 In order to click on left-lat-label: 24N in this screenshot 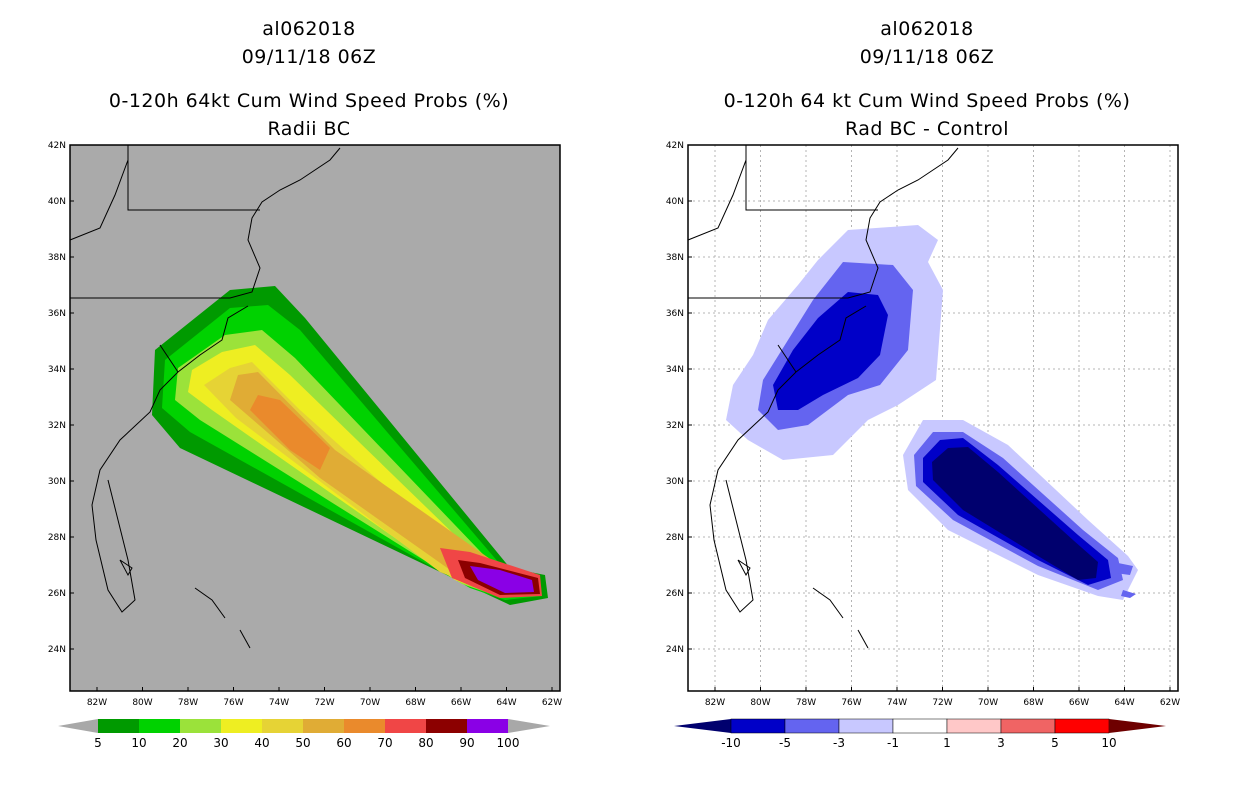, I will do `click(57, 650)`.